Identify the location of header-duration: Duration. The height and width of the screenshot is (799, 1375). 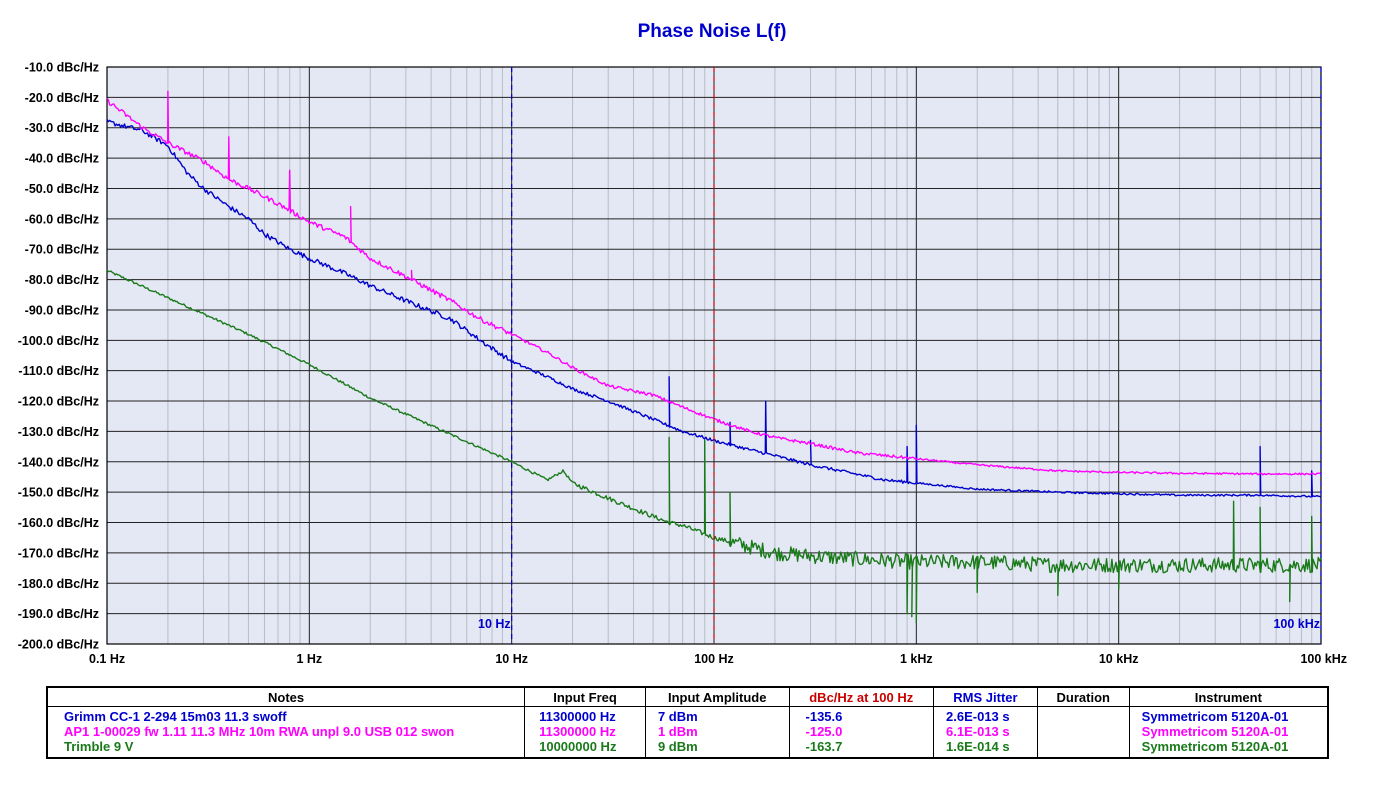
(1083, 696).